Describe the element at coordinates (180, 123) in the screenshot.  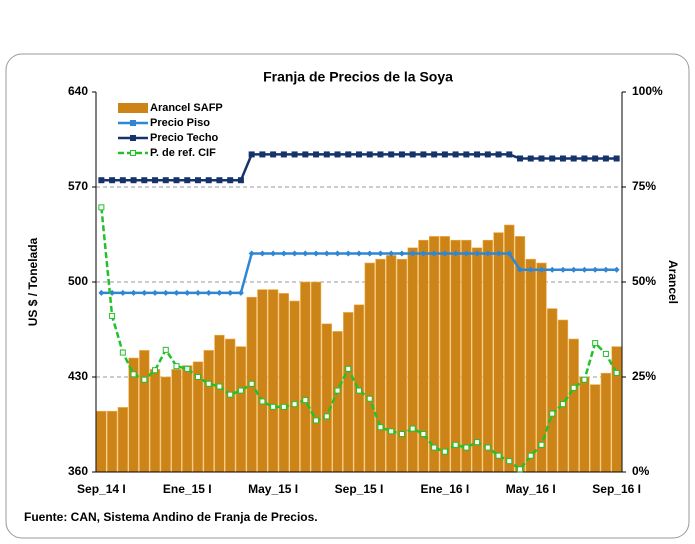
I see `legend-label: Precio Piso` at that location.